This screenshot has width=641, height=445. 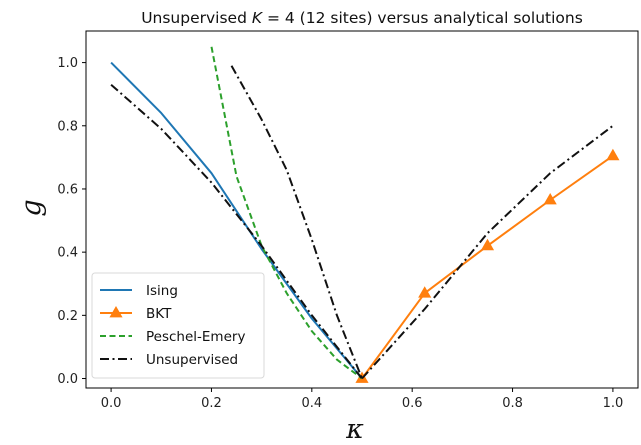 What do you see at coordinates (162, 291) in the screenshot?
I see `legend-label-ising: Ising` at bounding box center [162, 291].